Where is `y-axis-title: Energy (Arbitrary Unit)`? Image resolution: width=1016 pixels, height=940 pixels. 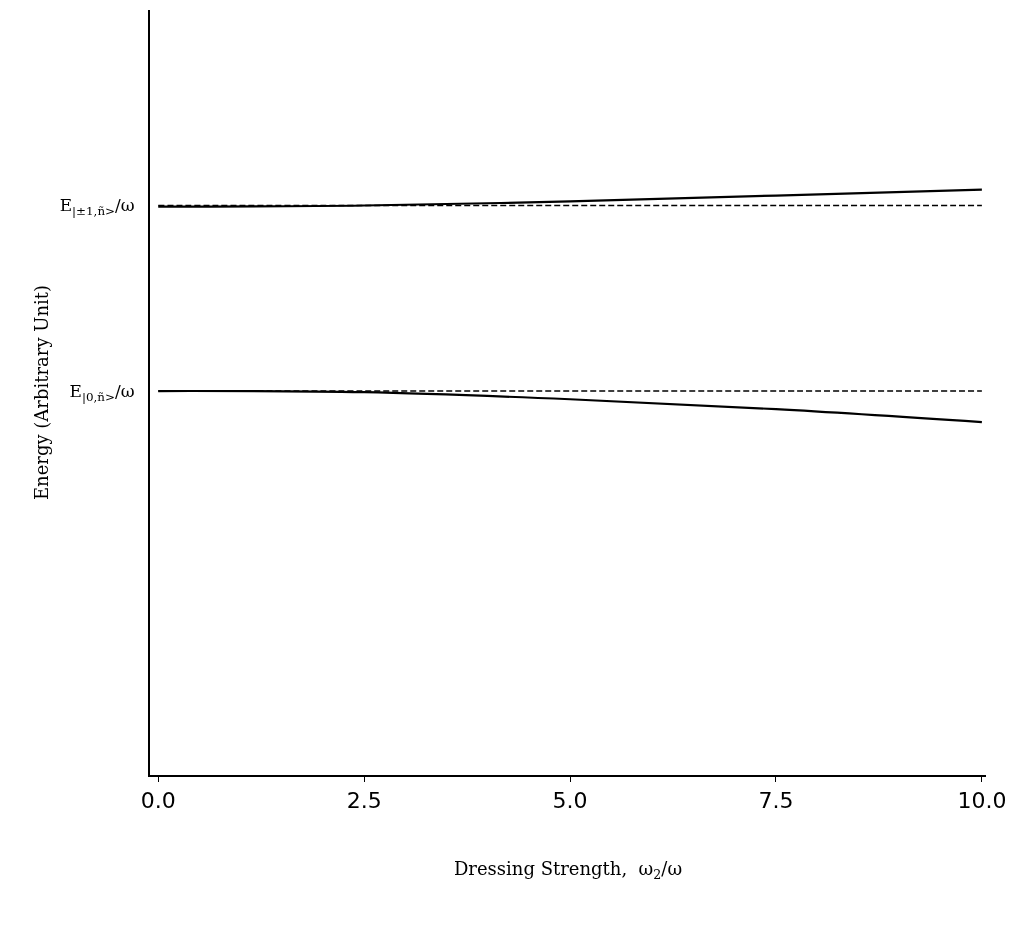 y-axis-title: Energy (Arbitrary Unit) is located at coordinates (42, 392).